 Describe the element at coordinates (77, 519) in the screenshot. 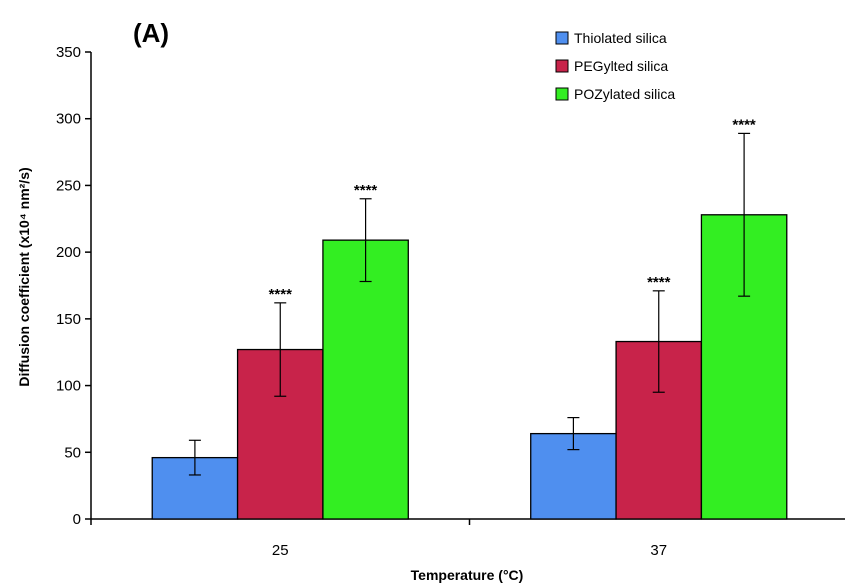

I see `y-tick-label: 0` at that location.